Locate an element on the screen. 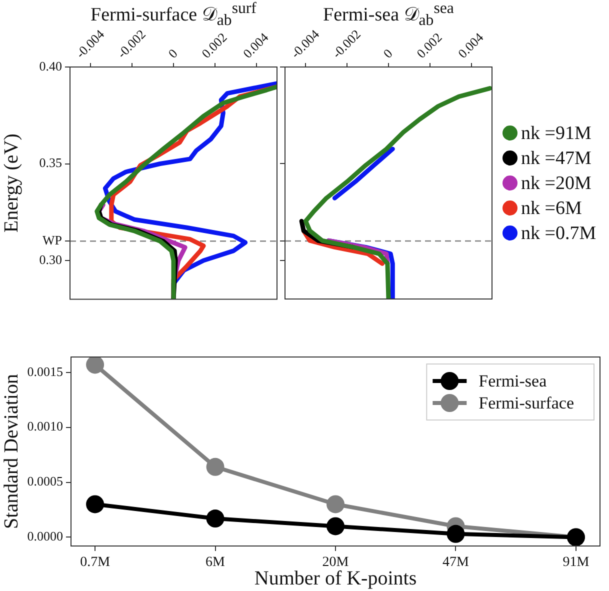 This screenshot has width=609, height=591. legend-label: Fermi-sea is located at coordinates (513, 380).